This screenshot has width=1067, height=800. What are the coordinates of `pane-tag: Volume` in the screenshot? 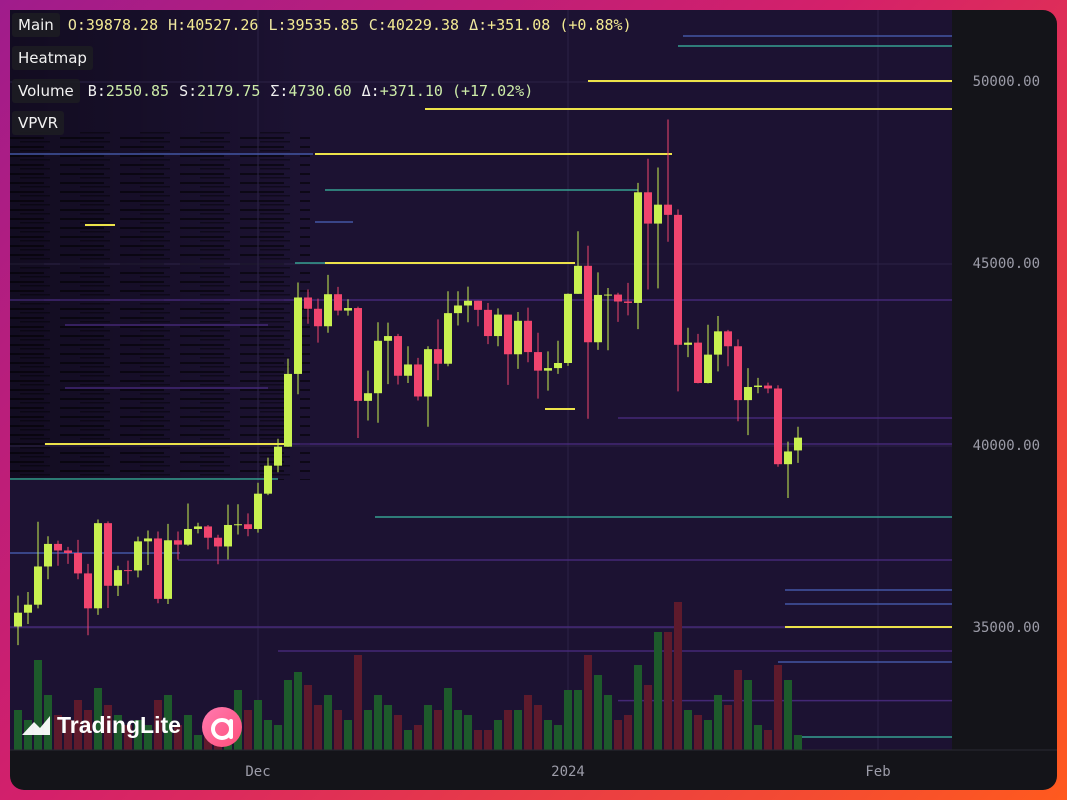 It's located at (46, 91).